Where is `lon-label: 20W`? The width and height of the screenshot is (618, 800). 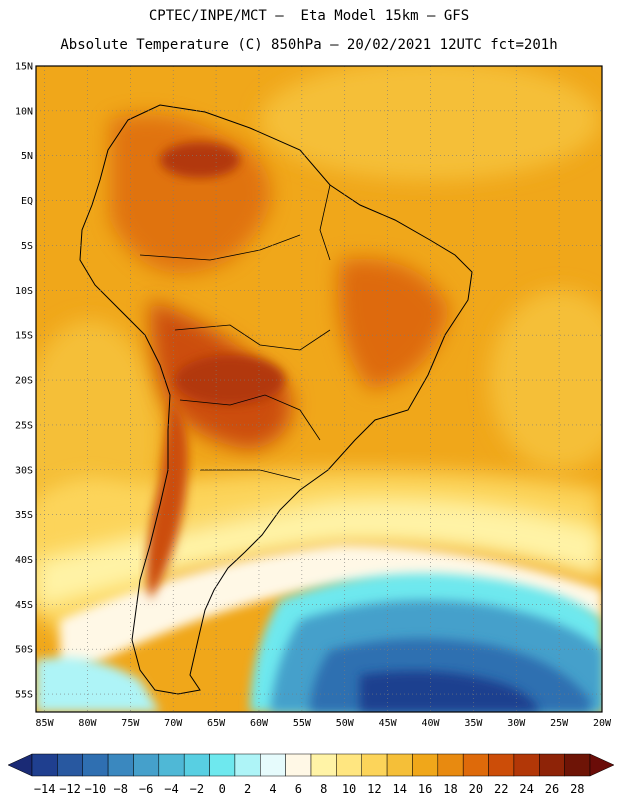 lon-label: 20W is located at coordinates (602, 723).